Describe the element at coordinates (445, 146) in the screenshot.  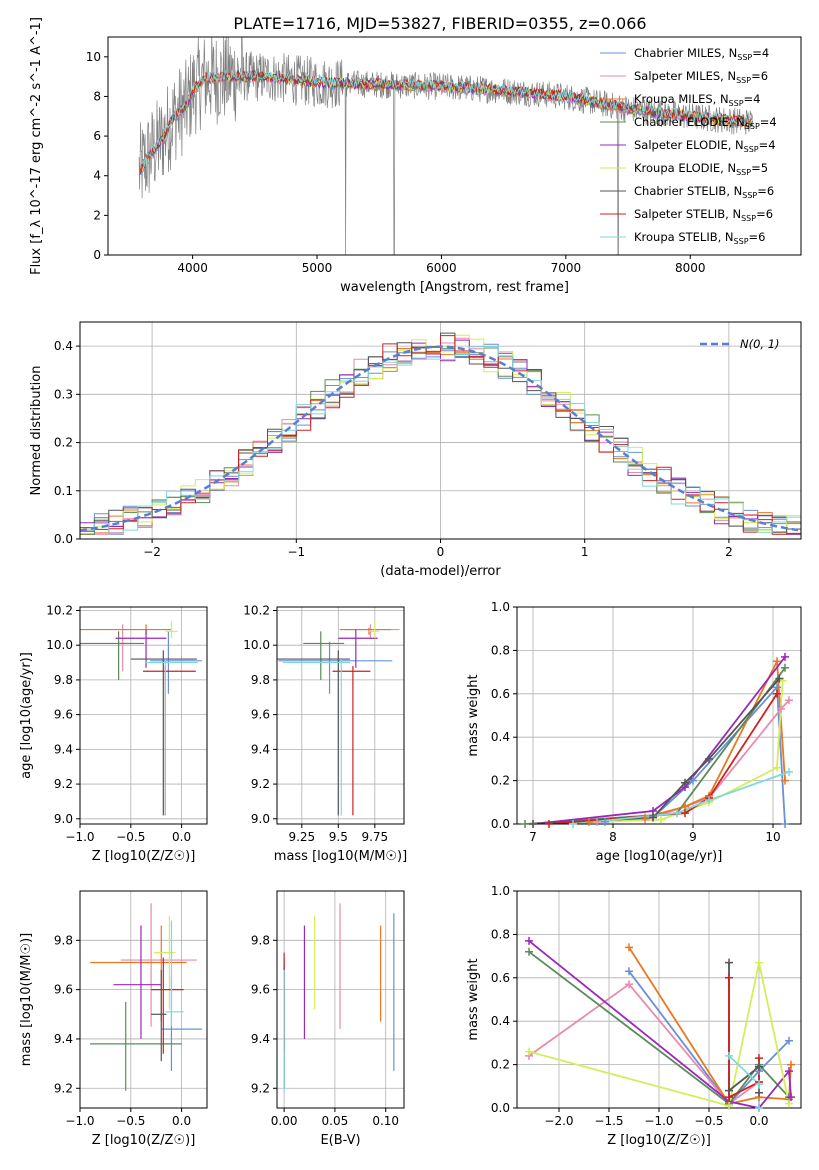
I see `spectrum-plot-area` at that location.